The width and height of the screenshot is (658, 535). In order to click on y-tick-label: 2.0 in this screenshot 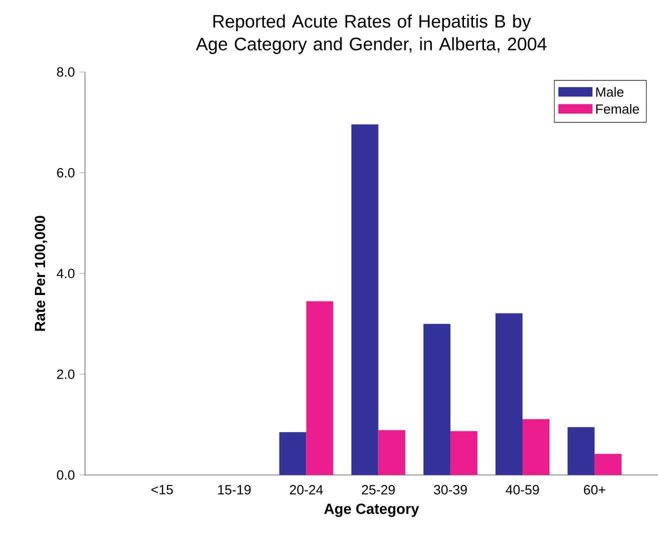, I will do `click(65, 374)`.